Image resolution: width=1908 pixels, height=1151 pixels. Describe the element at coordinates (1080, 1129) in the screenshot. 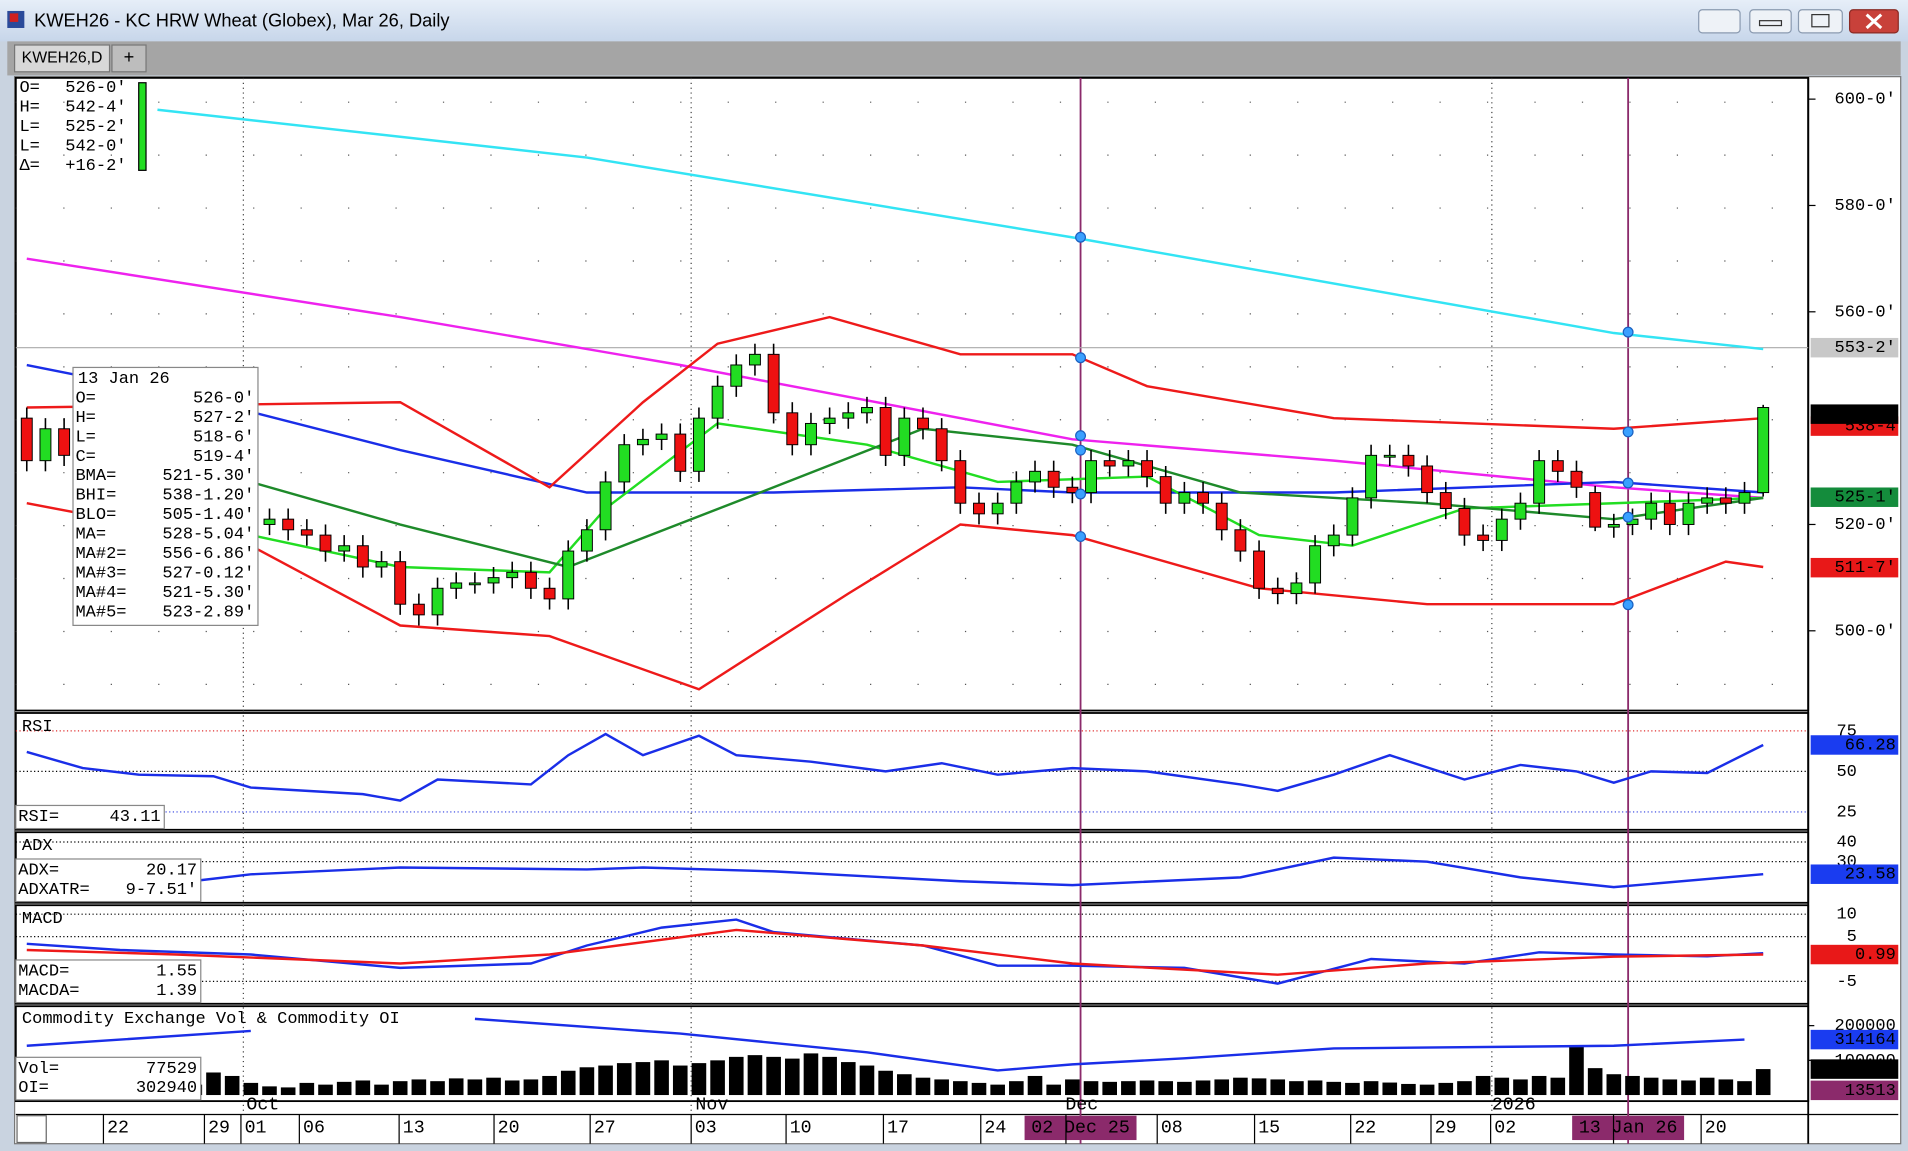

I see `x-tick-label: 02 Dec 25` at that location.